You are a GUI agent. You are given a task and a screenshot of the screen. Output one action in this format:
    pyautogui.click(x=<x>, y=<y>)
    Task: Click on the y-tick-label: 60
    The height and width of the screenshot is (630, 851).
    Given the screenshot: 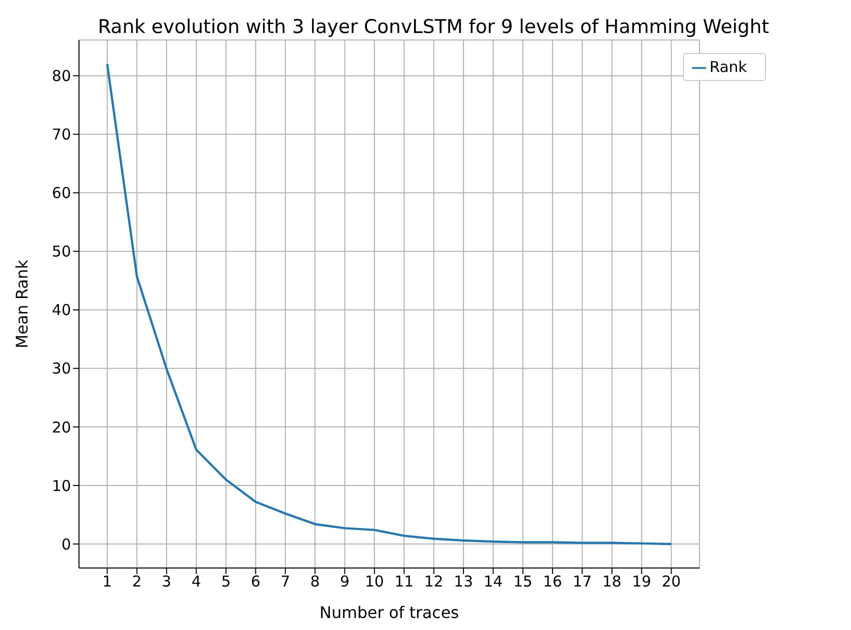 What is the action you would take?
    pyautogui.click(x=61, y=193)
    